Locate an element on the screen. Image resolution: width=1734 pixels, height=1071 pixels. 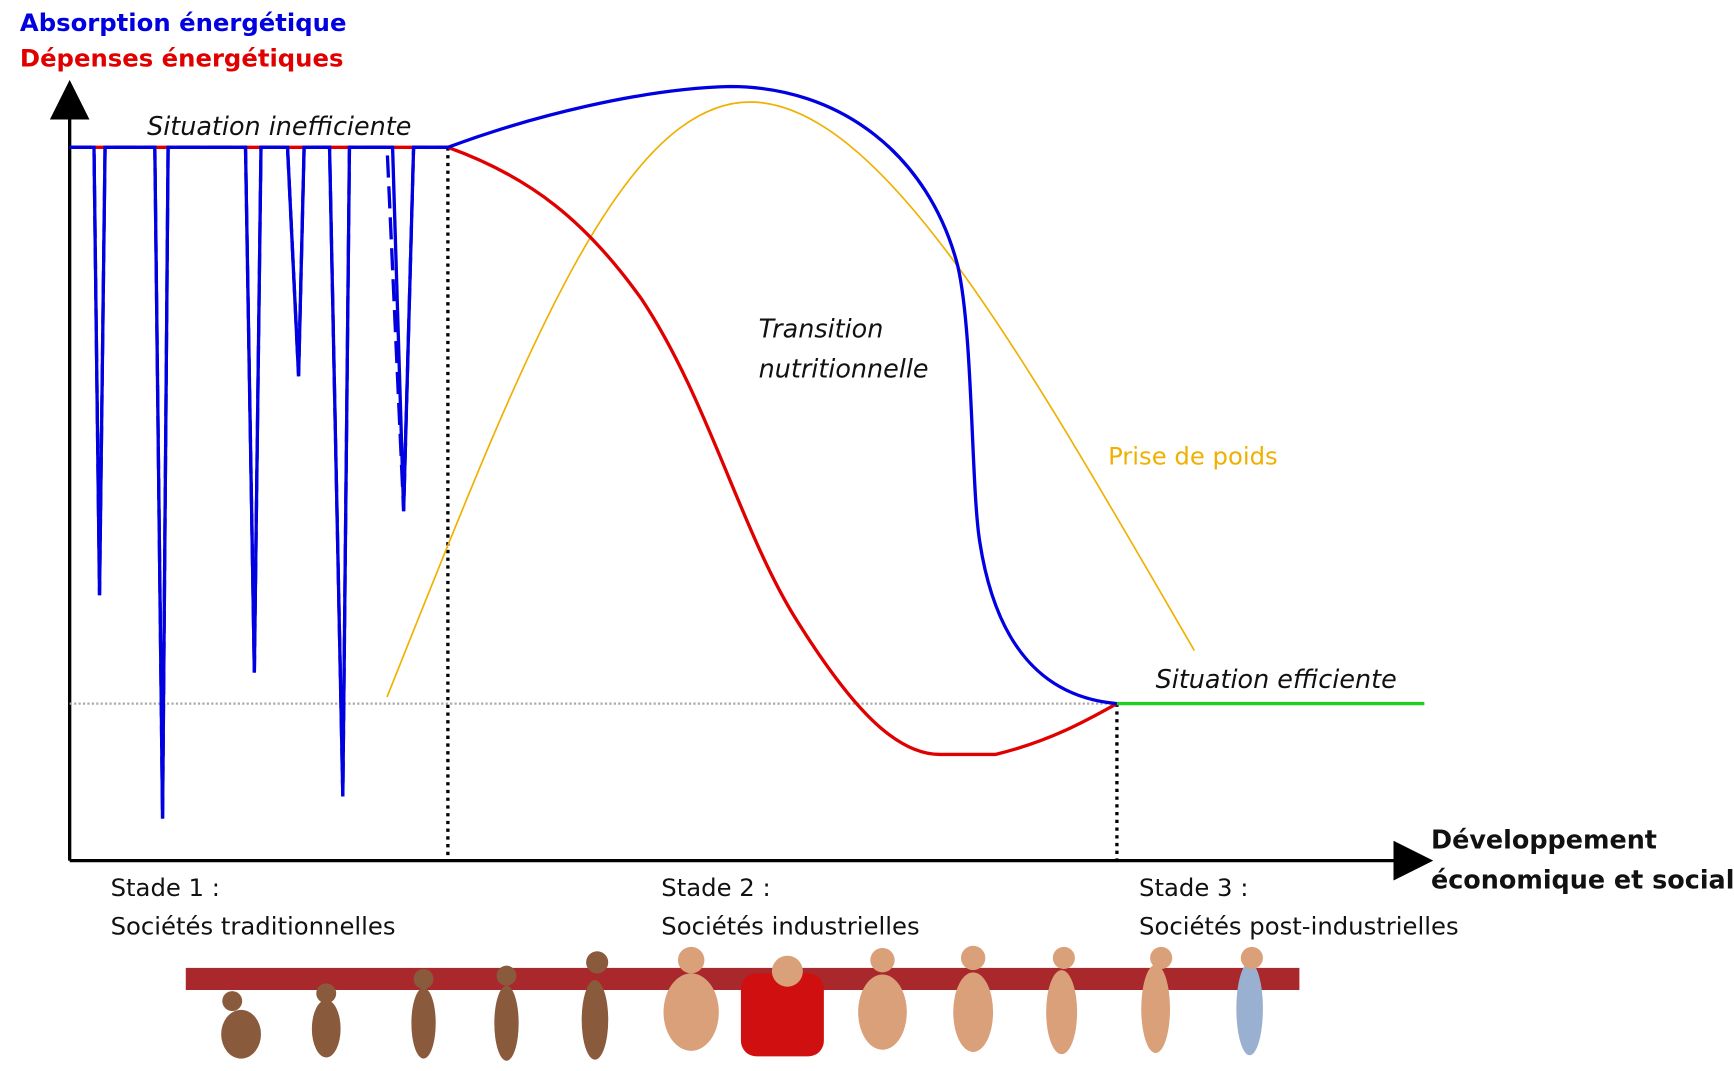
stage-number: Stade 3 : is located at coordinates (1193, 887).